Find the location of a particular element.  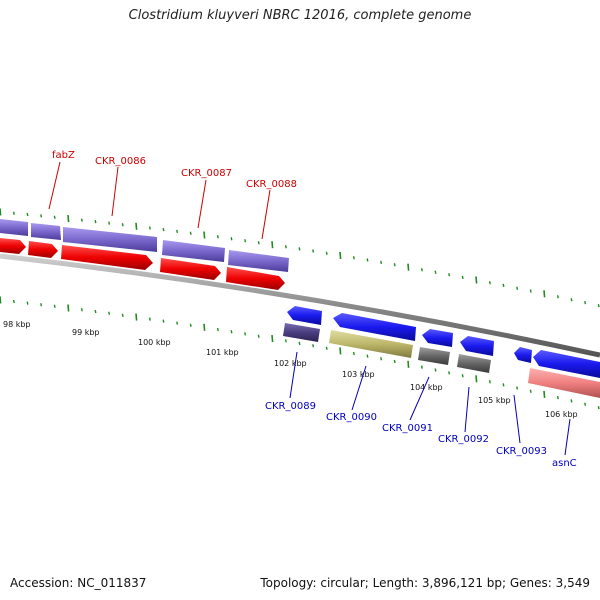

reverse-gene-track is located at coordinates (443, 342).